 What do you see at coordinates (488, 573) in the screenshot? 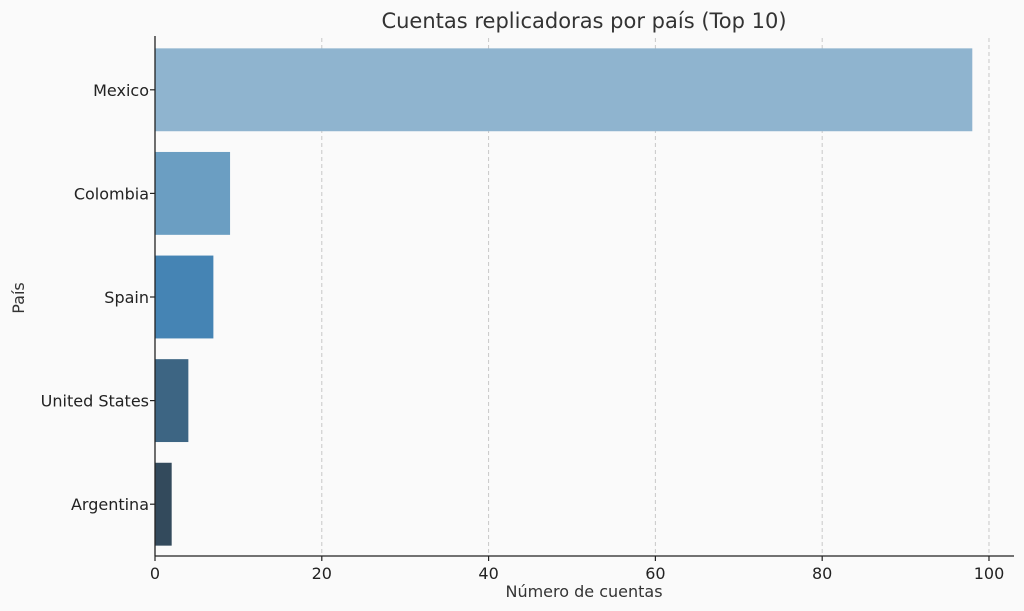
I see `x-tick-label: 40` at bounding box center [488, 573].